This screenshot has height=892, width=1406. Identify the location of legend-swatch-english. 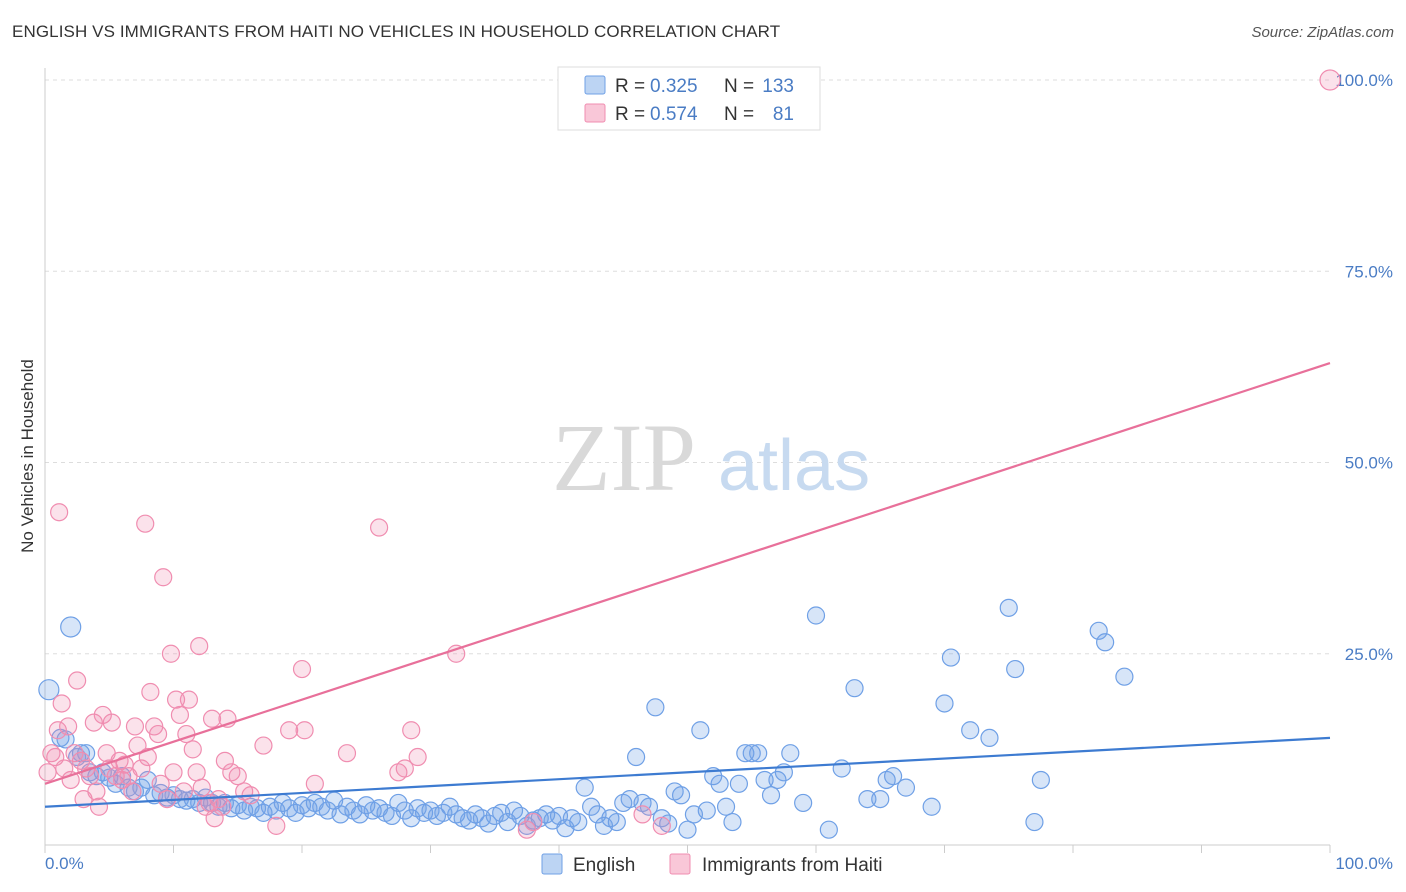
(595, 85).